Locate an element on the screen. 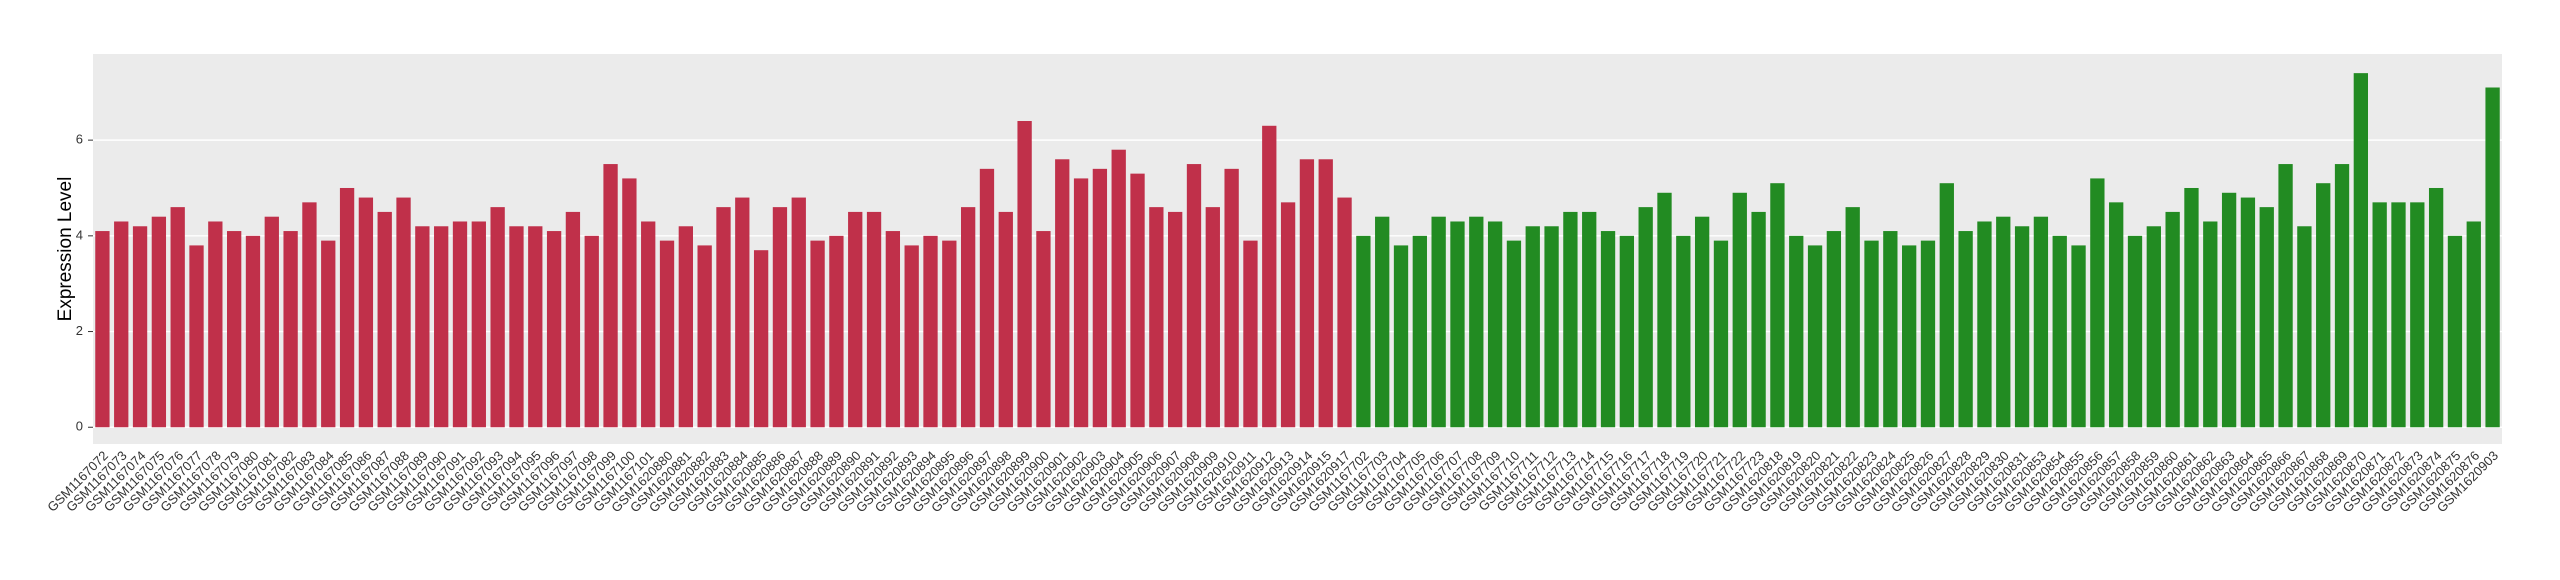  y-tick-label: 0 is located at coordinates (79, 426).